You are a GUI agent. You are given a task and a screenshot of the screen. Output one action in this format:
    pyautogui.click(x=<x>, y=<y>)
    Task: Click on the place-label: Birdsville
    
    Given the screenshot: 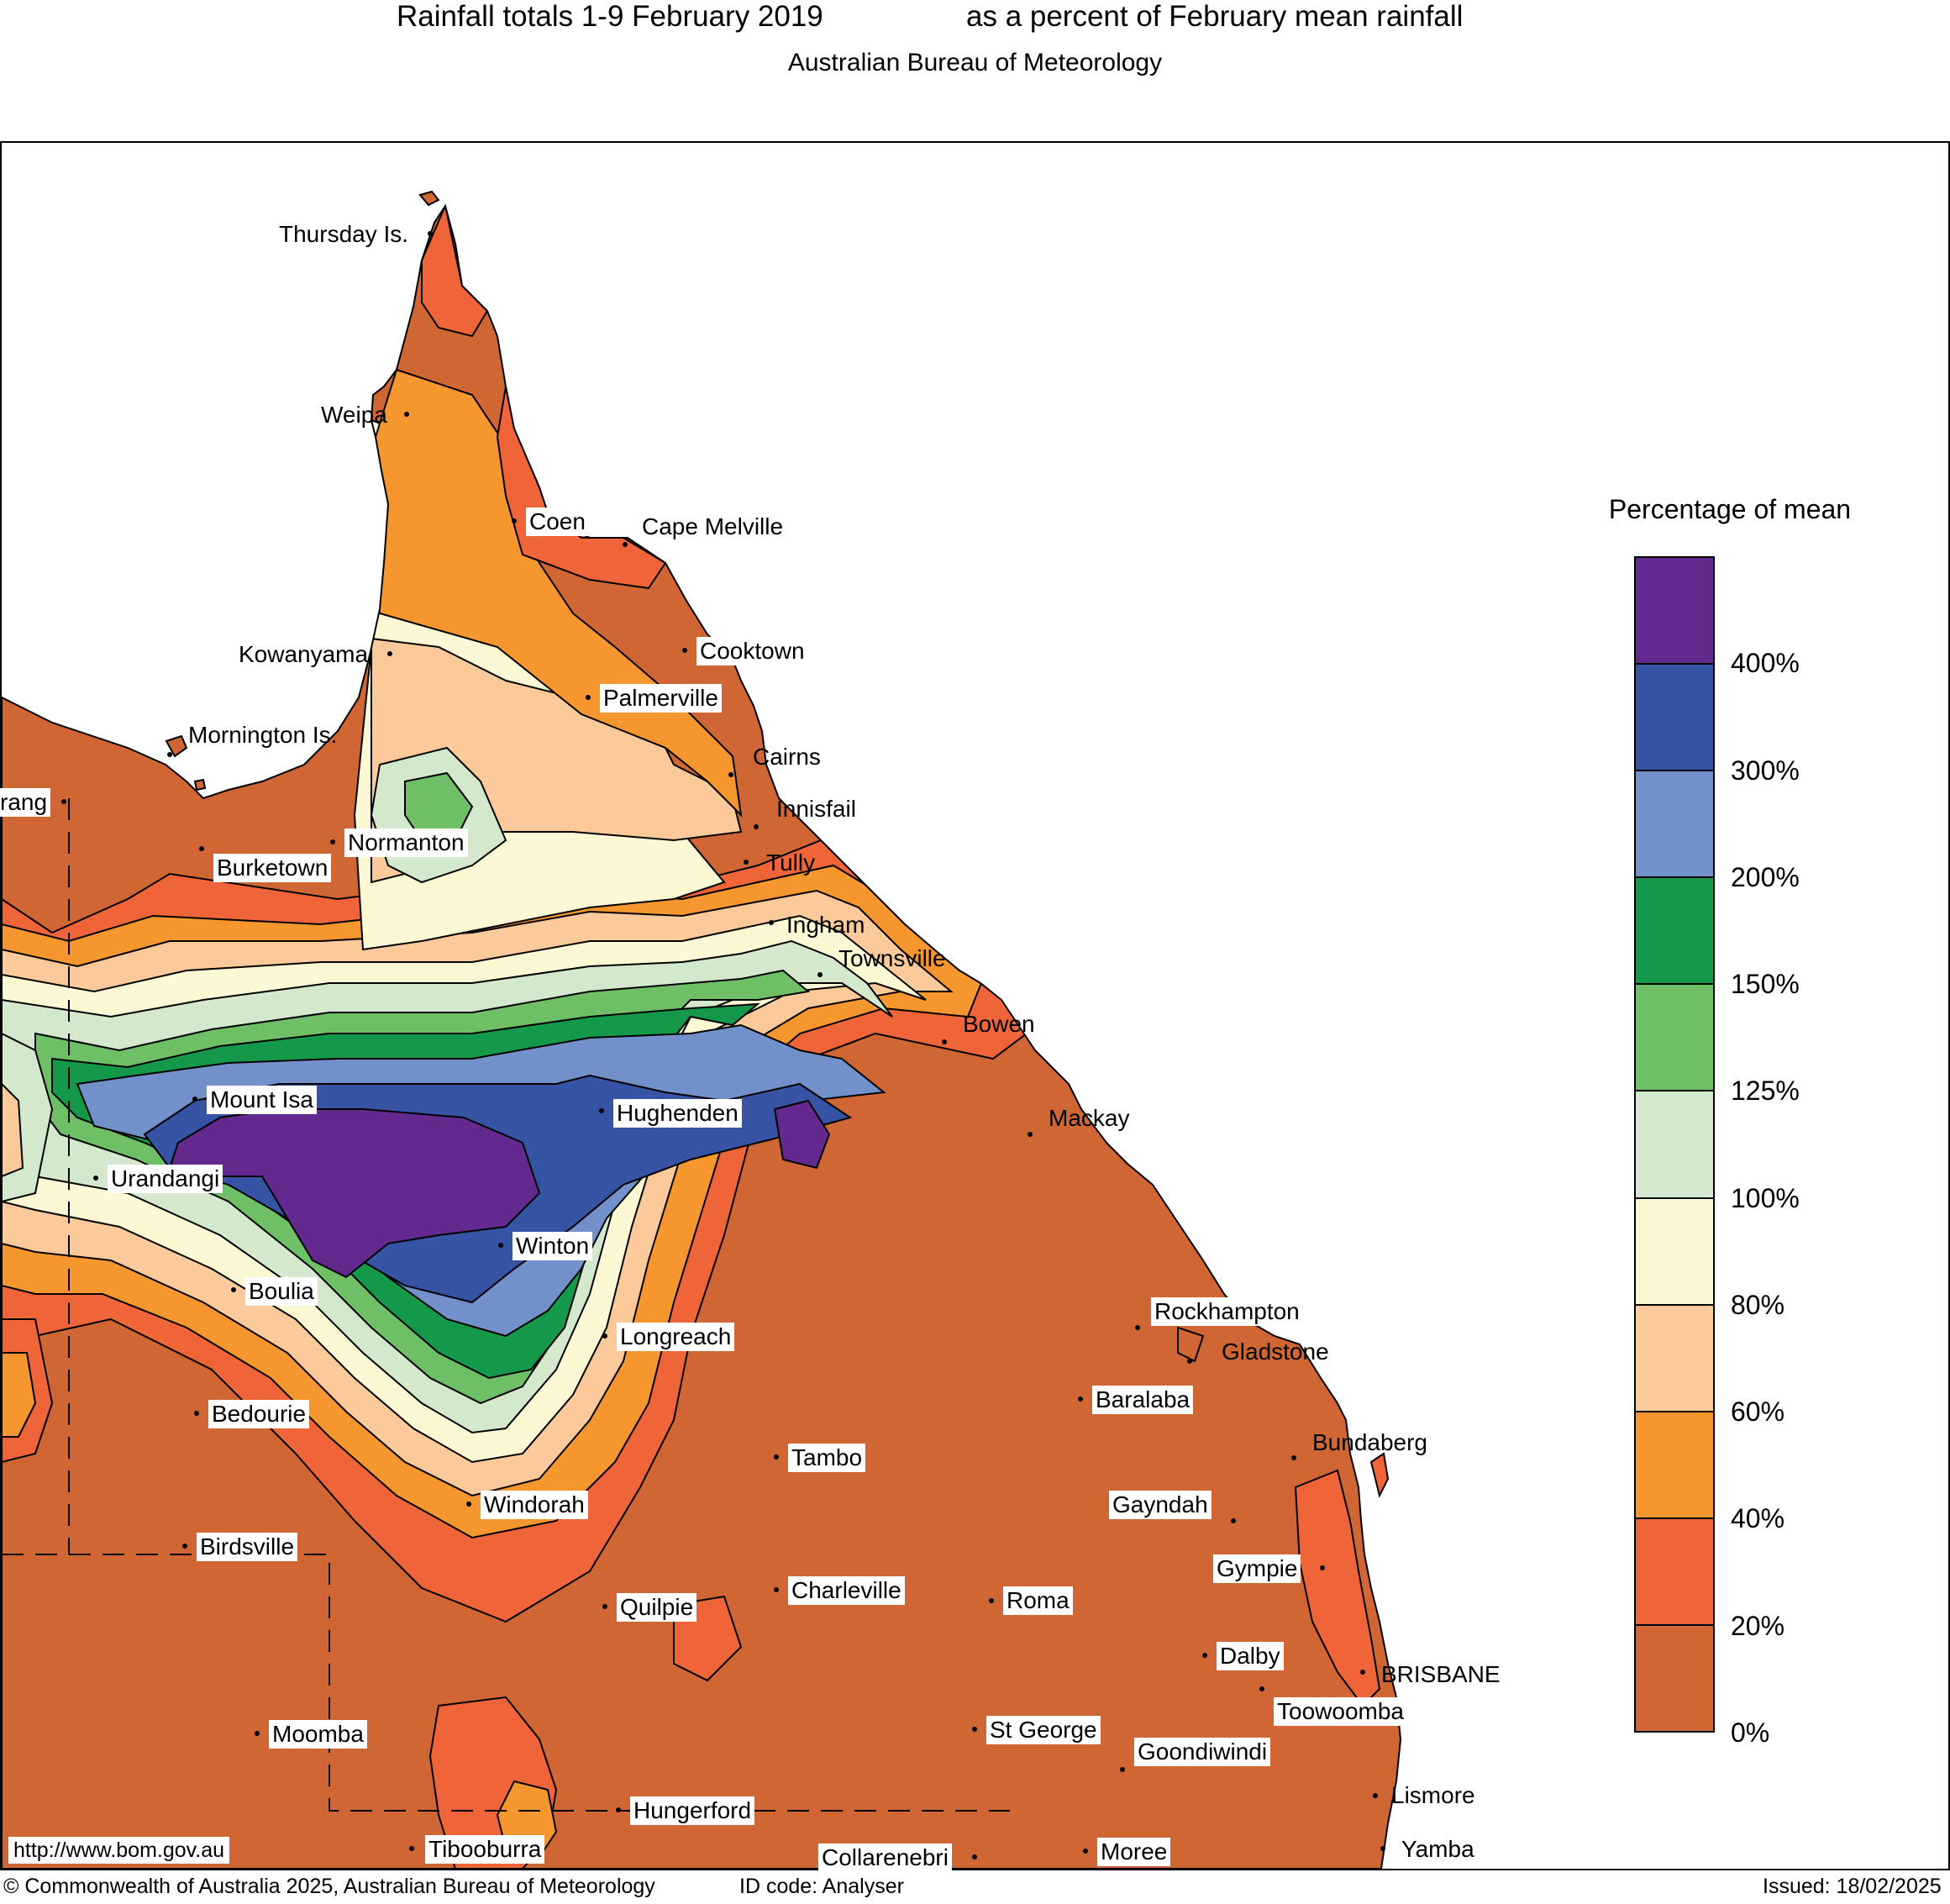 What is the action you would take?
    pyautogui.click(x=247, y=1547)
    